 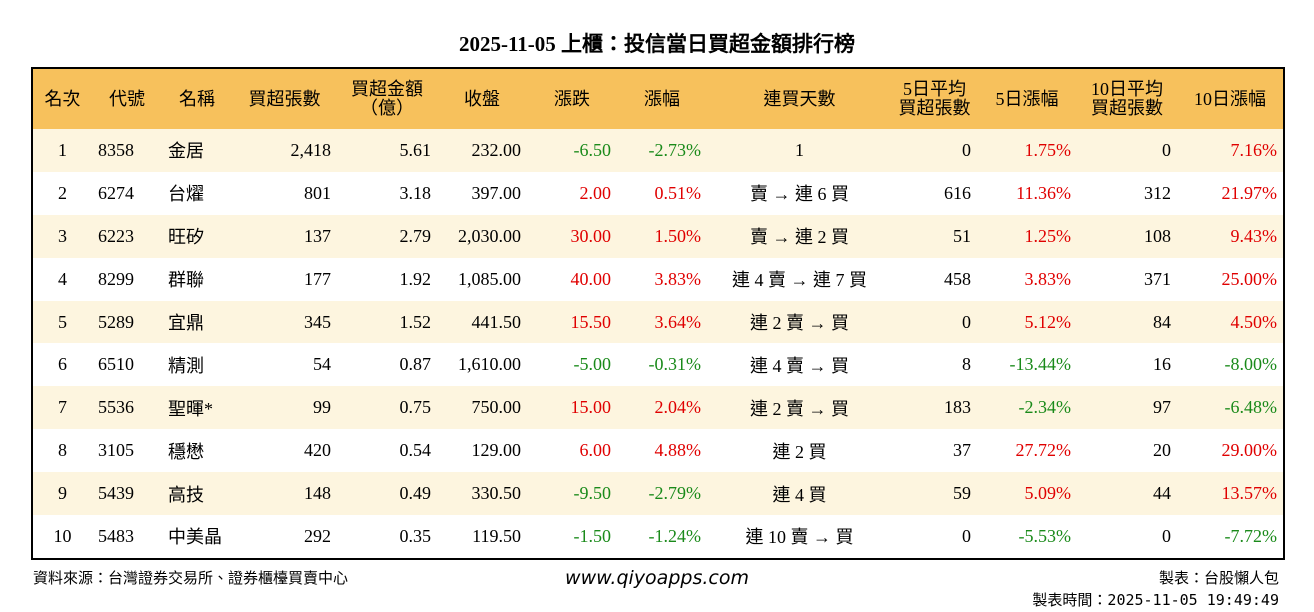 I want to click on table-cell: 1.50%, so click(x=662, y=236).